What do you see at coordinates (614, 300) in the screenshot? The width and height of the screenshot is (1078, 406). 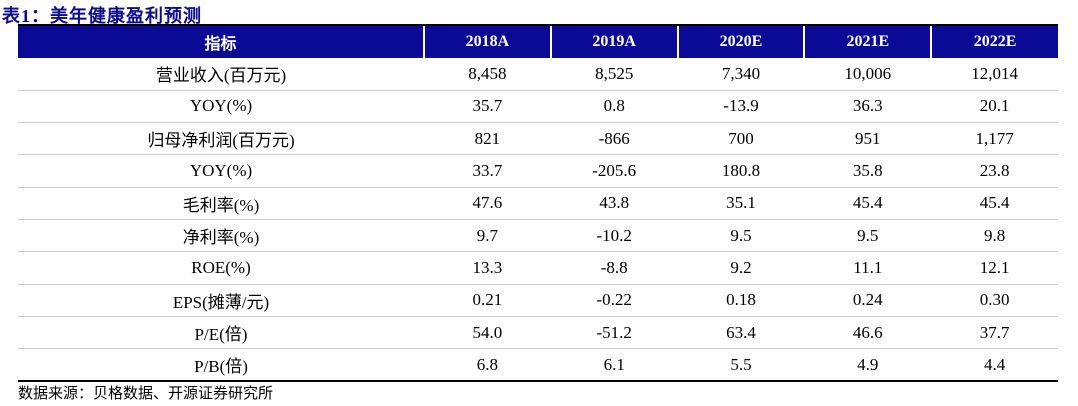 I see `table-cell: -0.22` at bounding box center [614, 300].